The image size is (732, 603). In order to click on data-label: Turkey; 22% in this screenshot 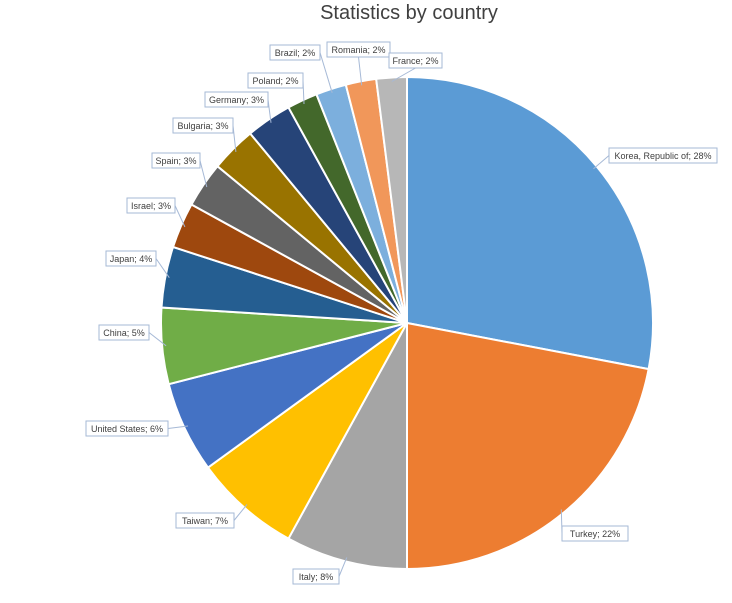, I will do `click(595, 534)`.